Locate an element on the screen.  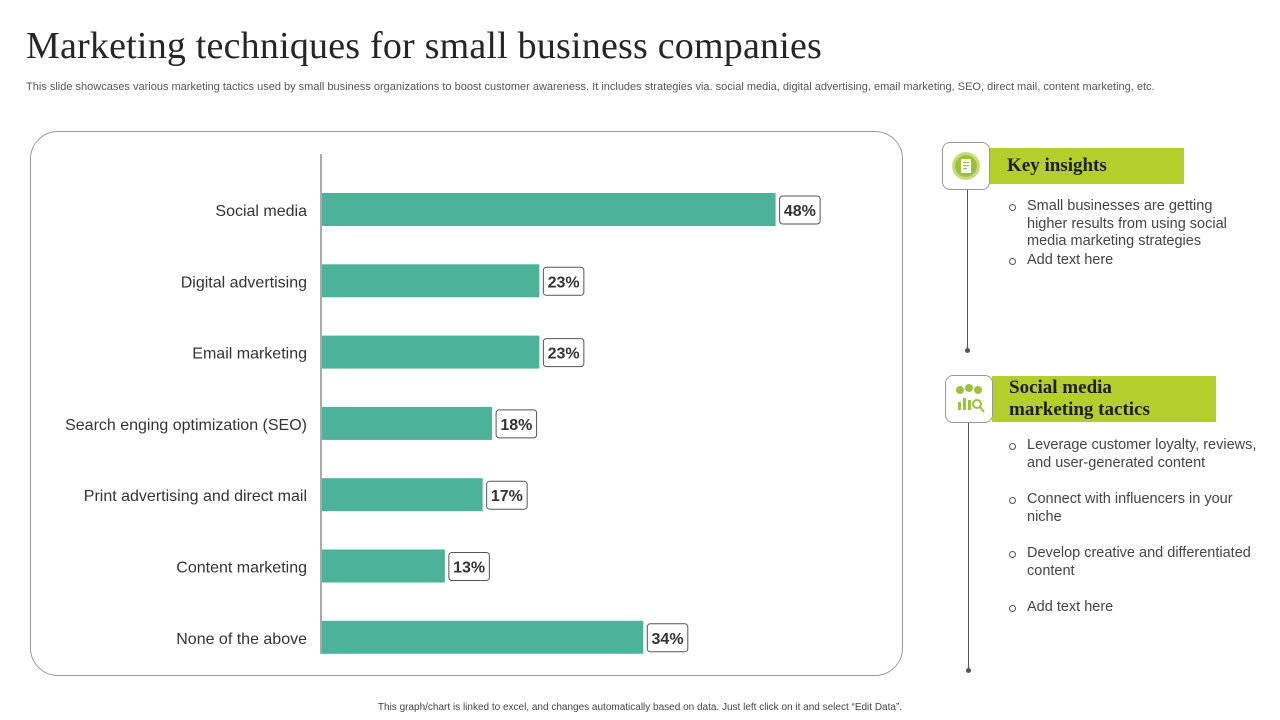
social-tactics-timeline is located at coordinates (968, 546).